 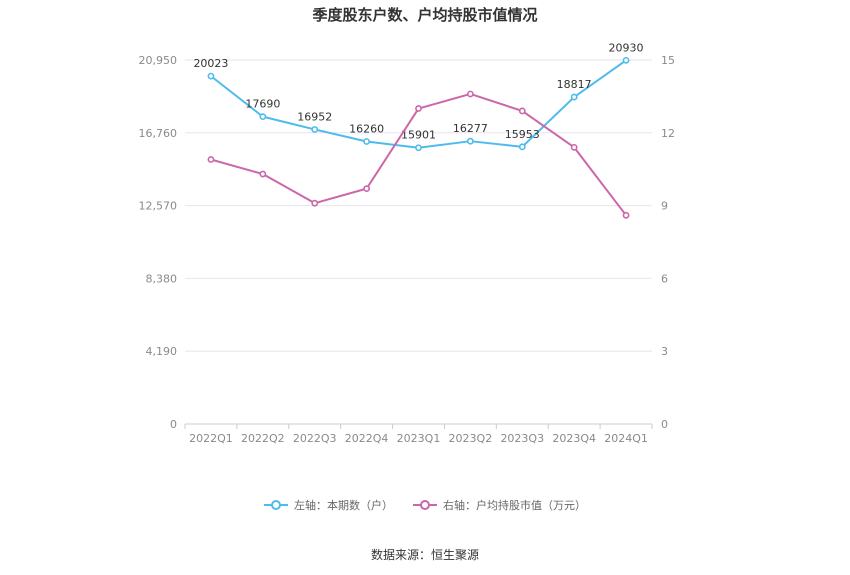 What do you see at coordinates (626, 47) in the screenshot?
I see `data-label: 20930` at bounding box center [626, 47].